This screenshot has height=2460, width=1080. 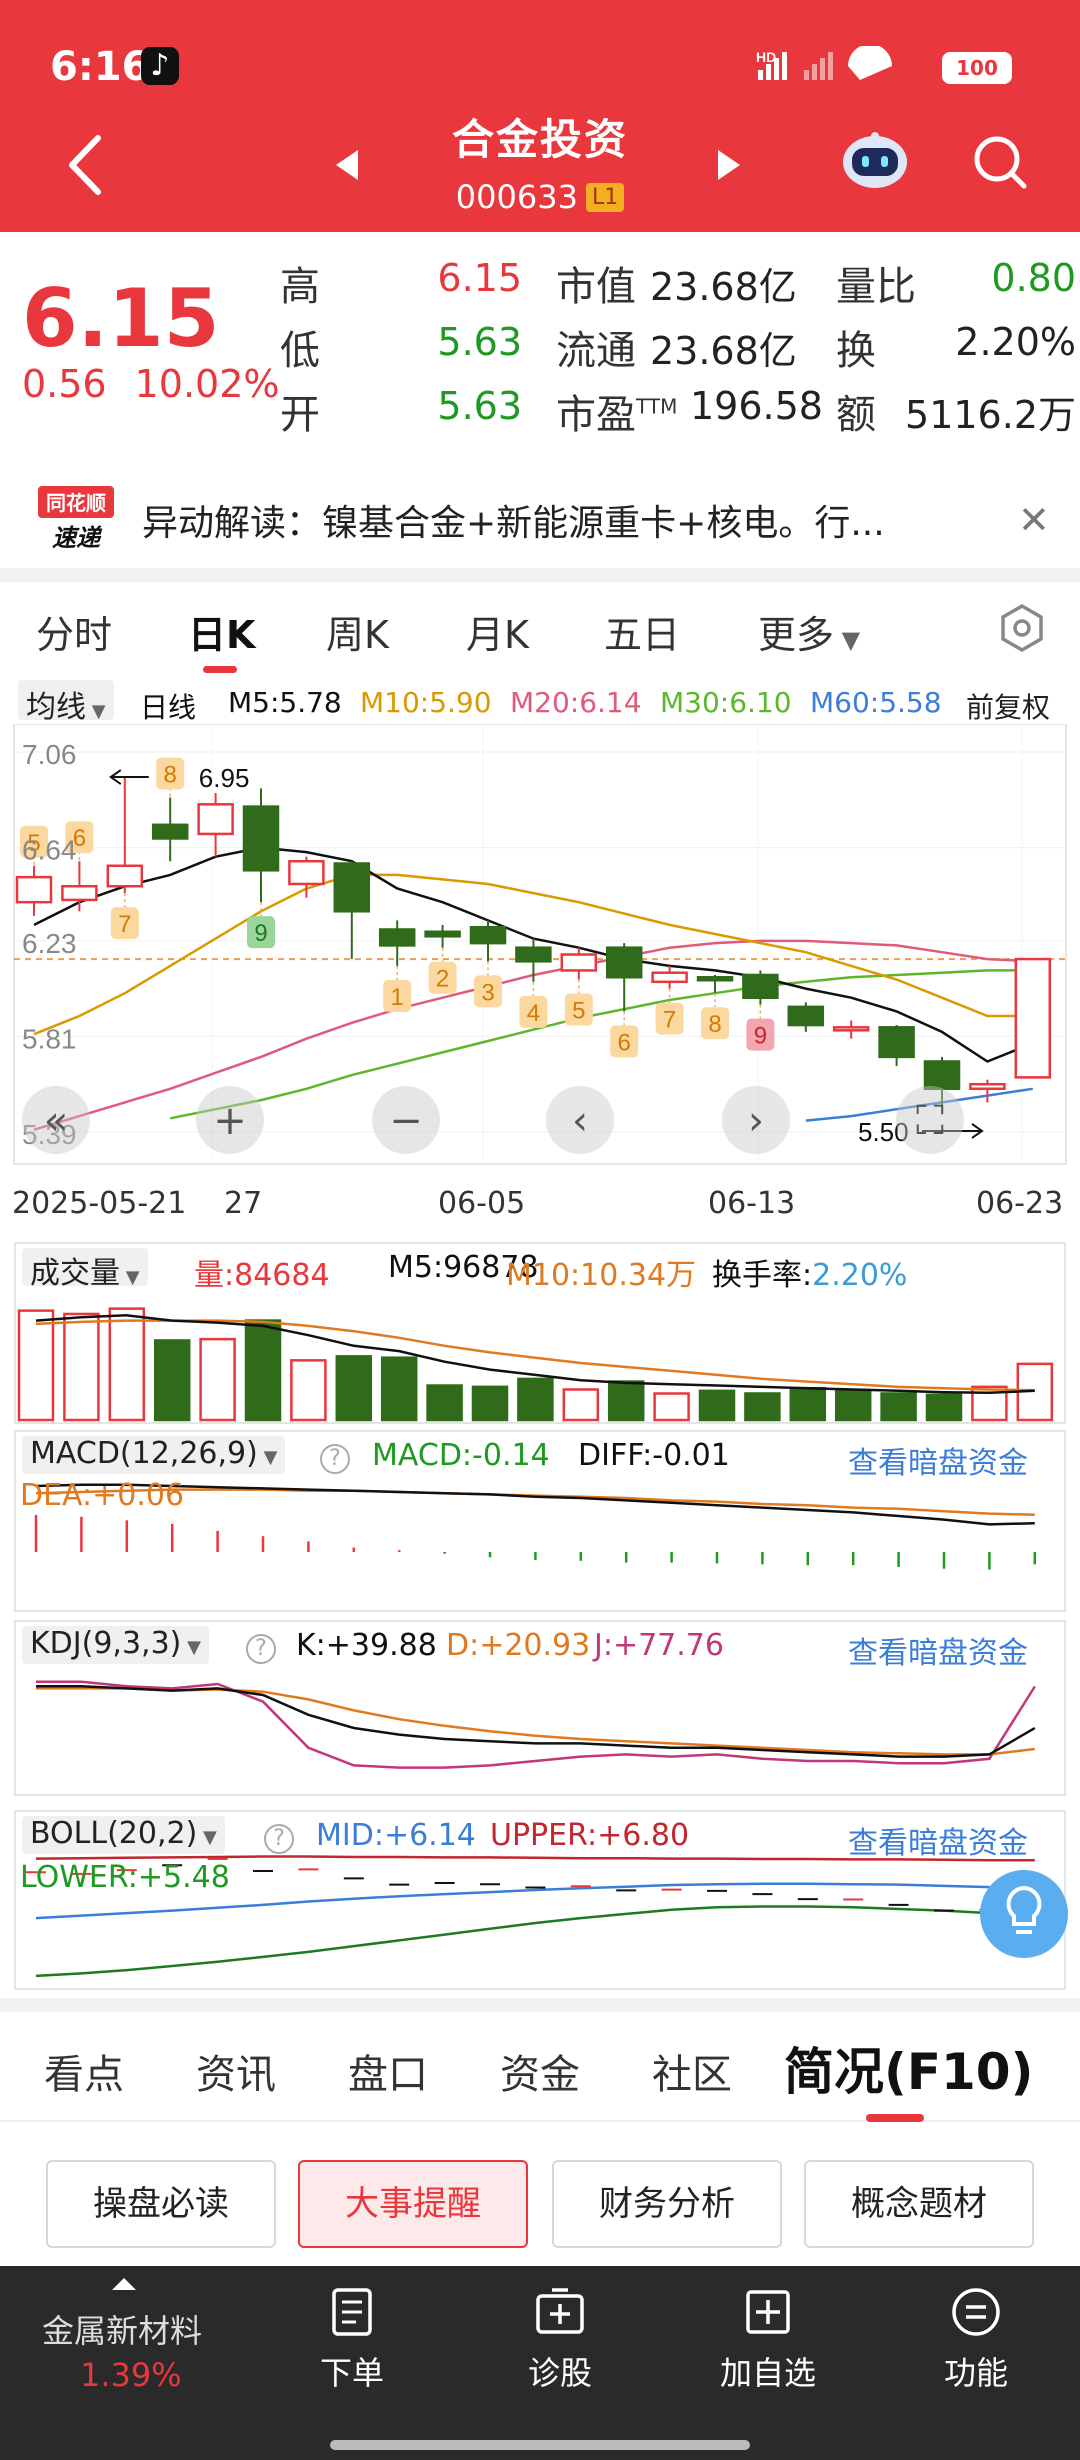 I want to click on chart-settings-icon, so click(x=1022, y=628).